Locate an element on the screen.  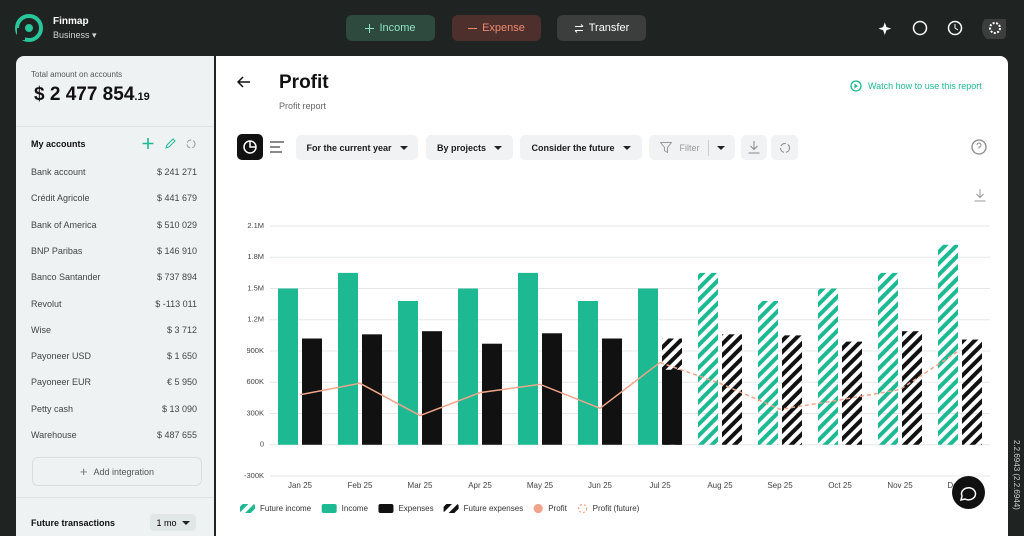
filter-label: Filter is located at coordinates (689, 147).